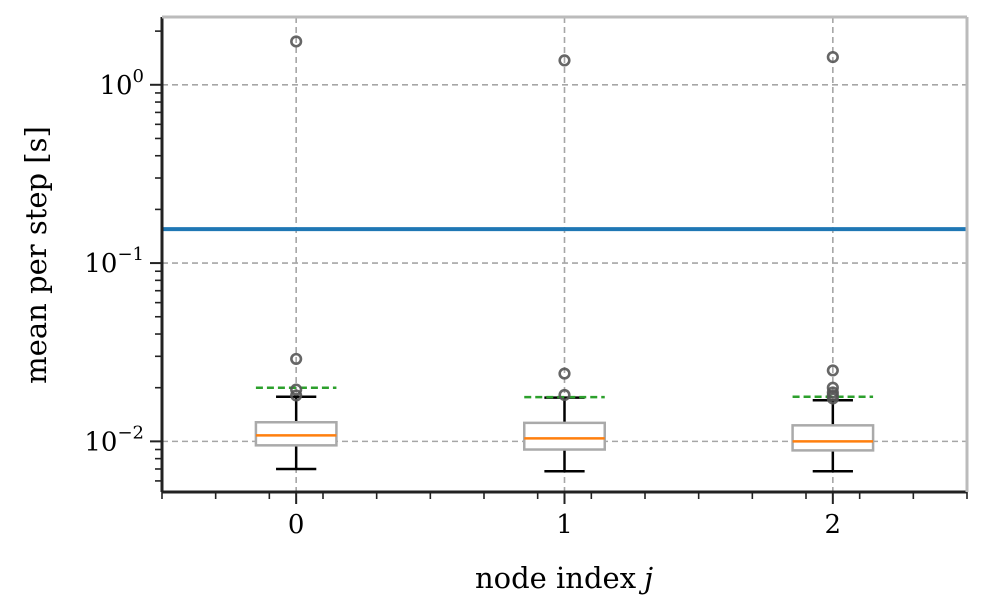 This screenshot has height=614, width=985. What do you see at coordinates (114, 439) in the screenshot?
I see `y-tick-label-2: 10⁻²` at bounding box center [114, 439].